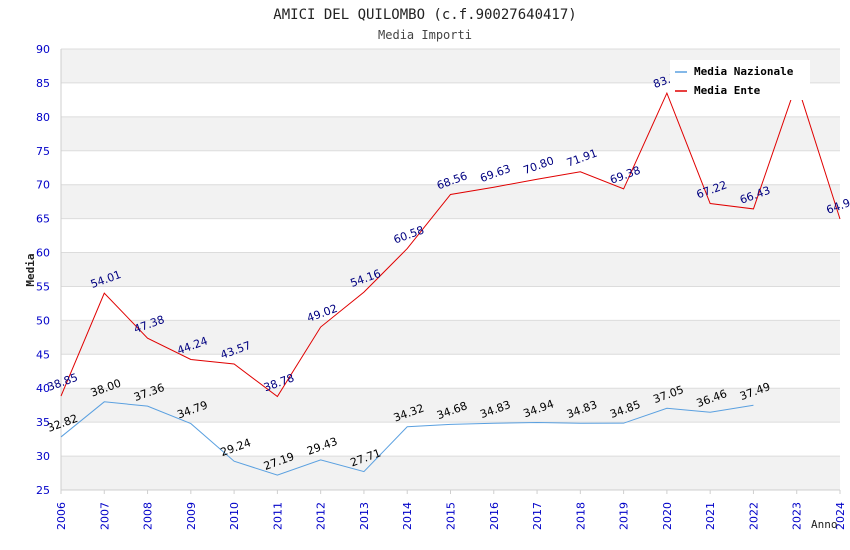 This screenshot has width=850, height=550. Describe the element at coordinates (30, 269) in the screenshot. I see `y-axis-title: Media` at that location.